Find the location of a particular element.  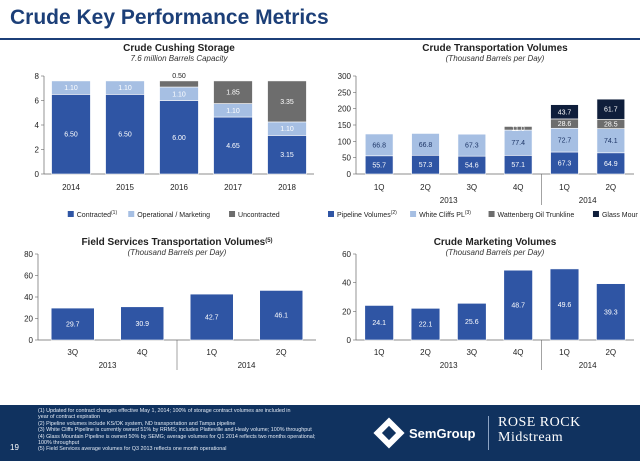

data-label: 74.1 is located at coordinates (611, 141).